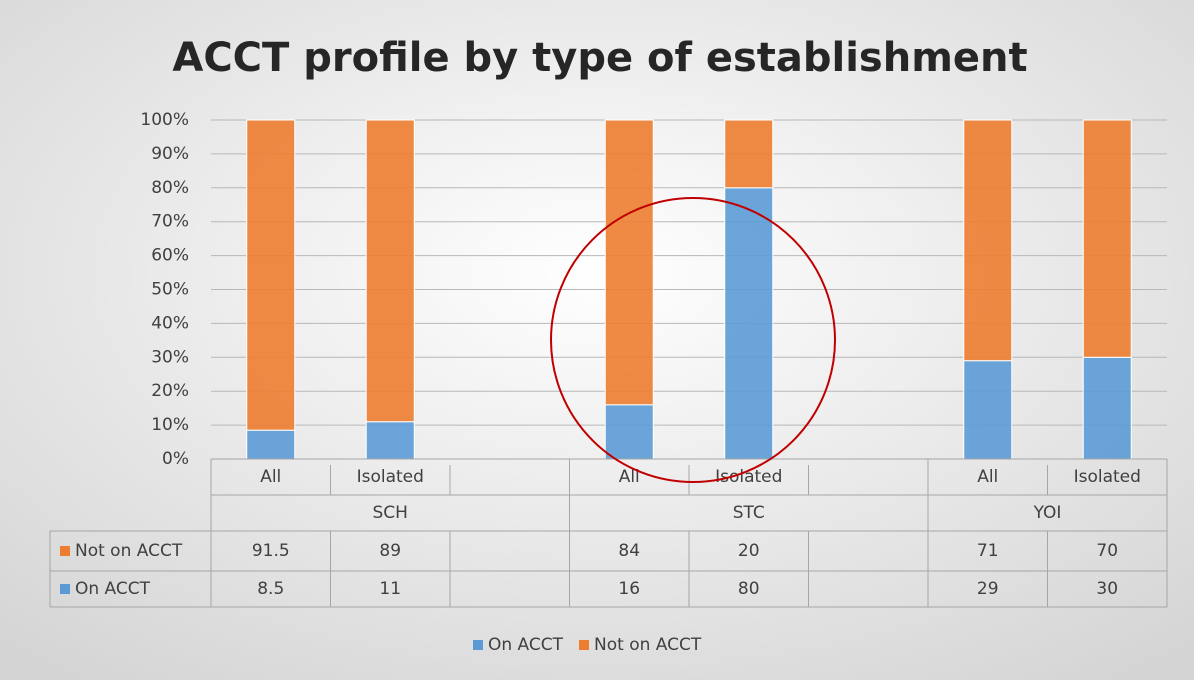 This screenshot has width=1194, height=680. What do you see at coordinates (988, 551) in the screenshot?
I see `table-value: 71` at bounding box center [988, 551].